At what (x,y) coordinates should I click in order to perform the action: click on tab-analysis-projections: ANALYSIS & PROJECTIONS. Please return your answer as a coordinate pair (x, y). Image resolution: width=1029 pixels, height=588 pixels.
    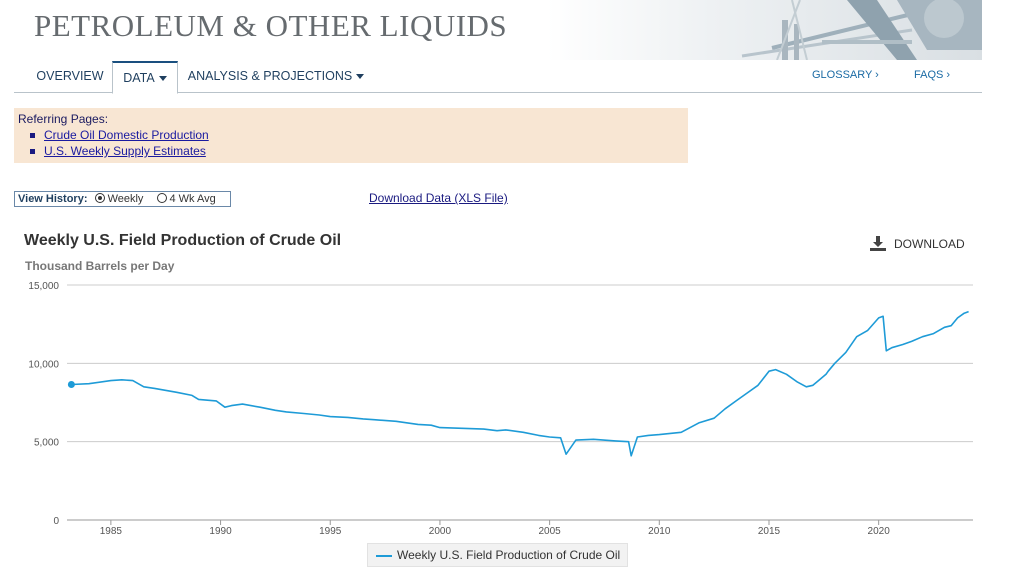
    Looking at the image, I should click on (276, 77).